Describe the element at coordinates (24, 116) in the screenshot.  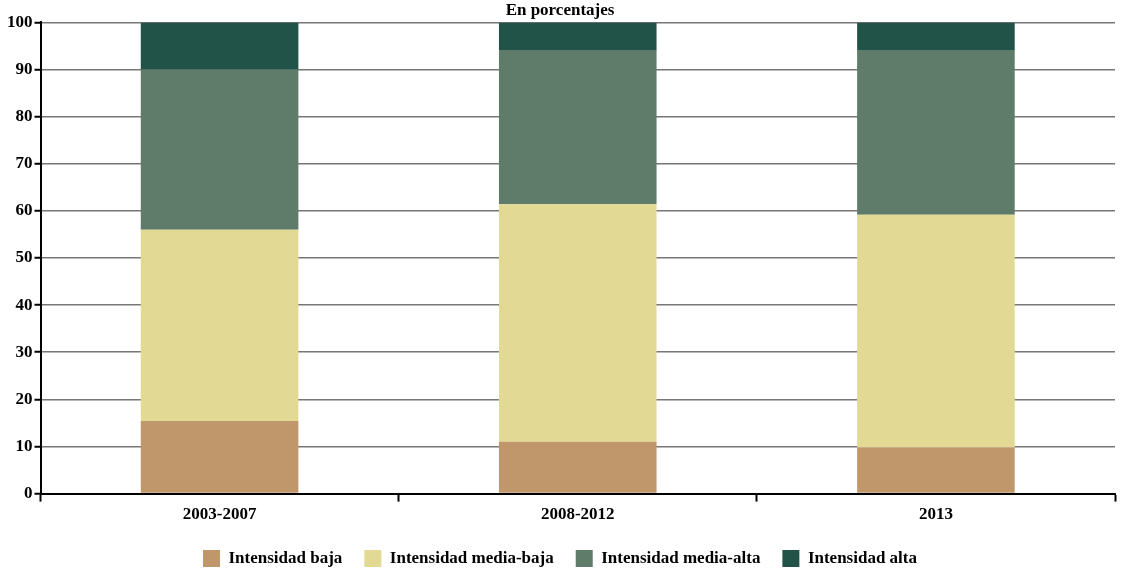
I see `y-tick-label: 80` at that location.